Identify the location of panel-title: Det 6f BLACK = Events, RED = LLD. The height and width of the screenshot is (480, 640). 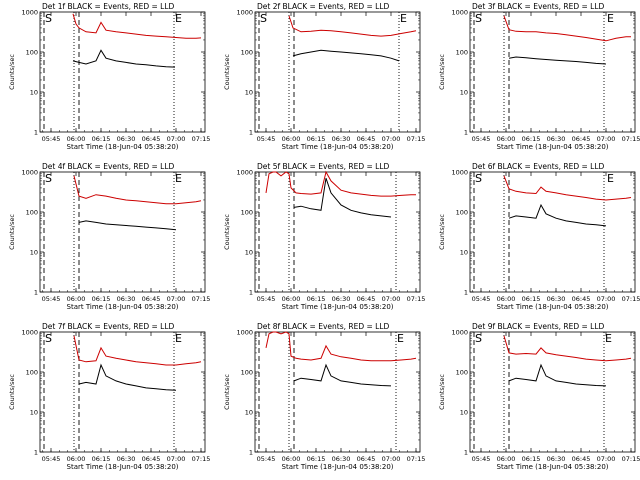
(538, 166).